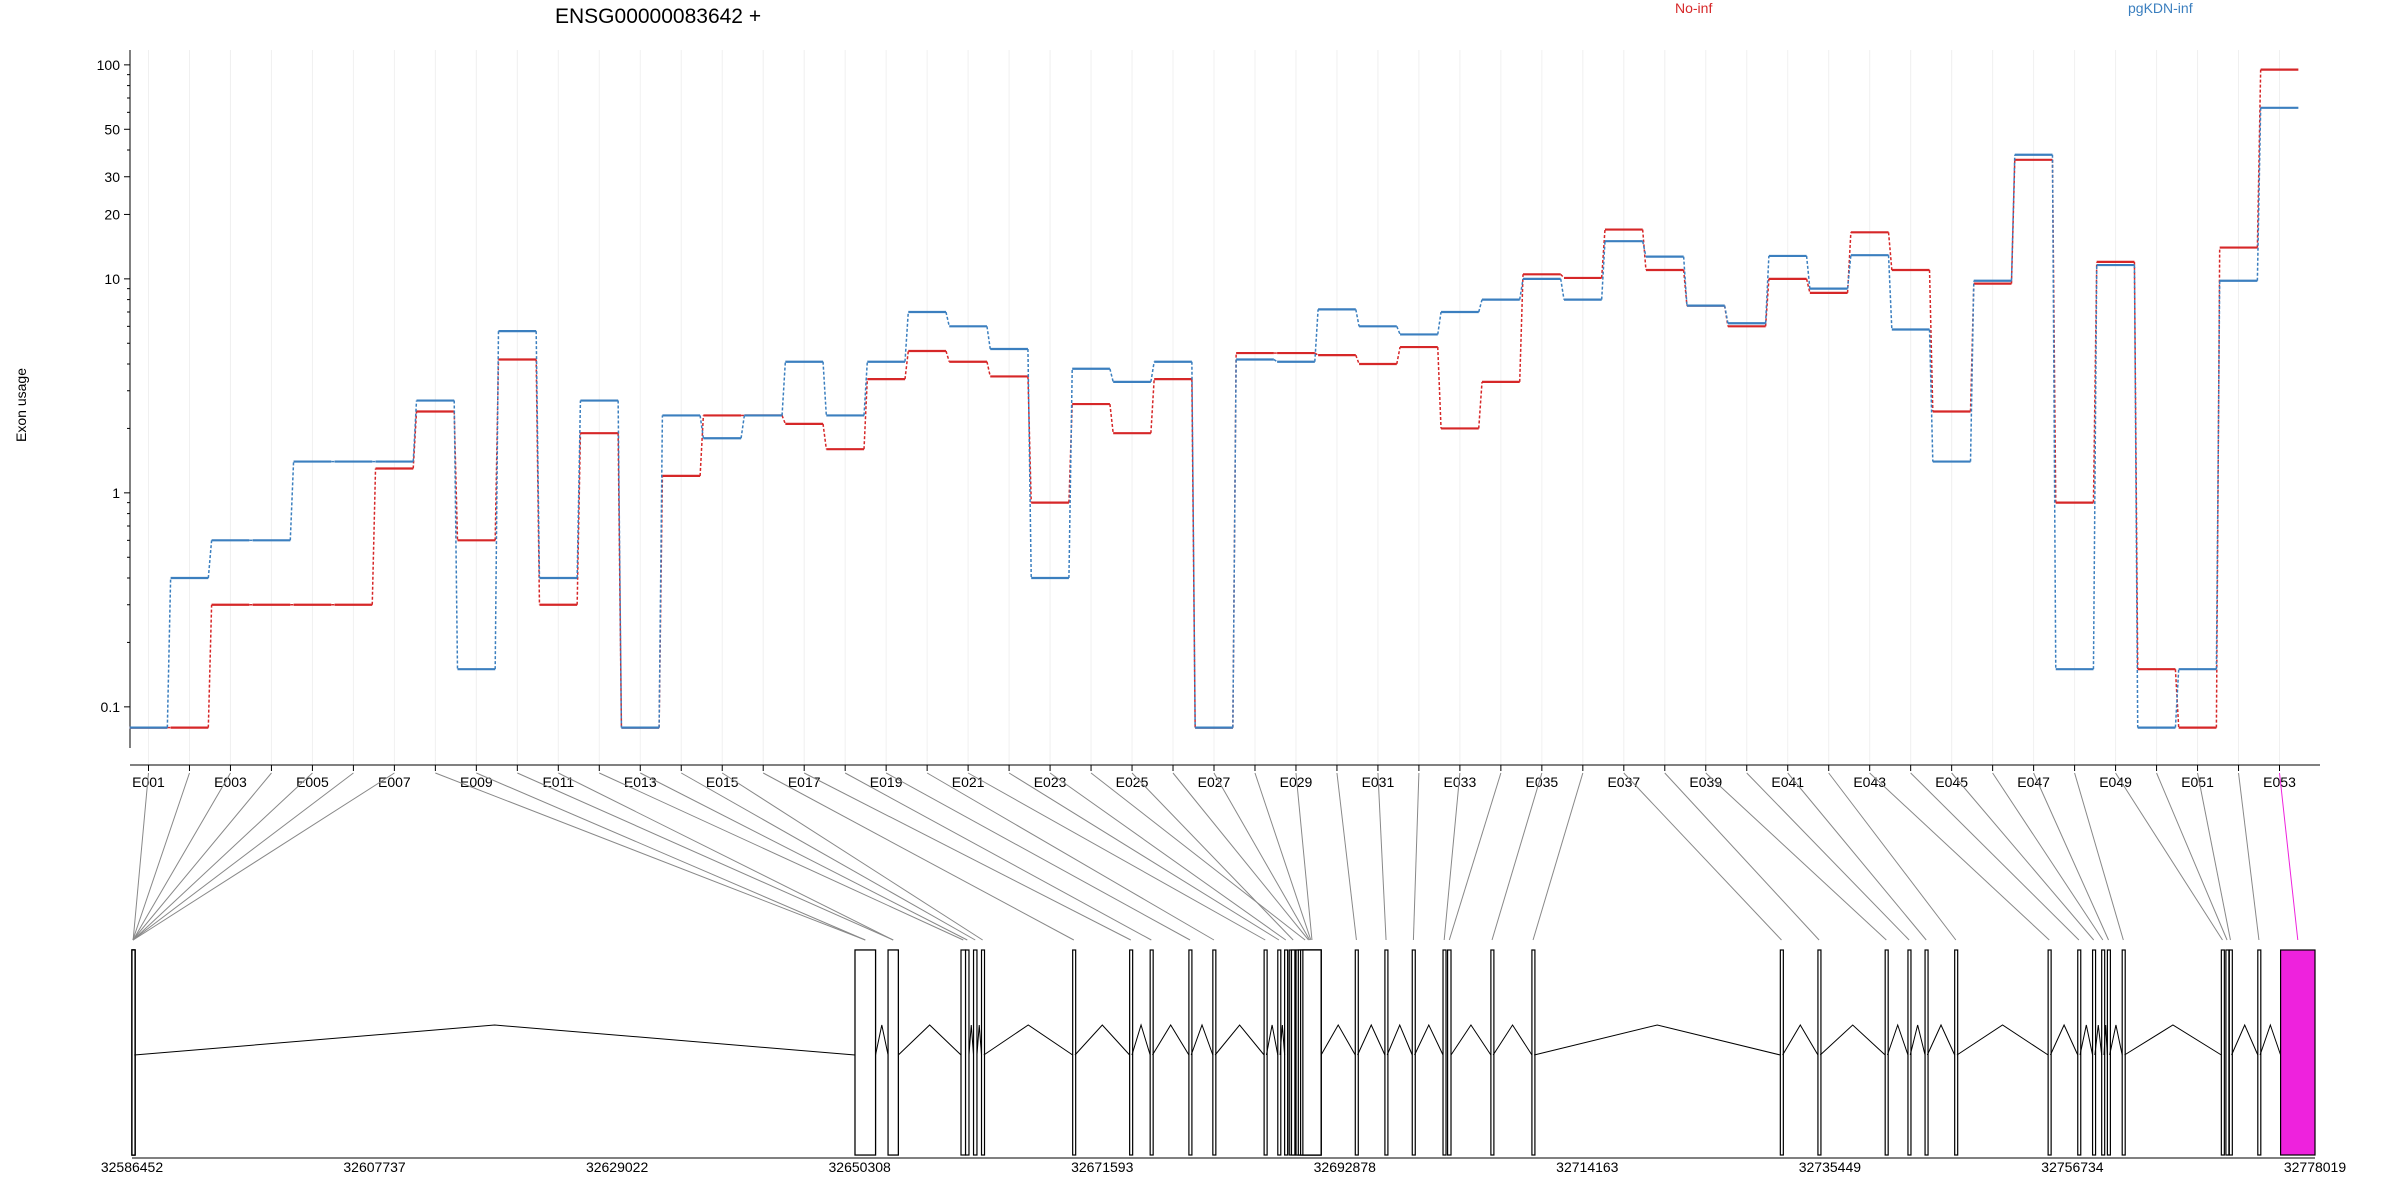 The width and height of the screenshot is (2400, 1200). I want to click on x-tick-label: E051, so click(2197, 782).